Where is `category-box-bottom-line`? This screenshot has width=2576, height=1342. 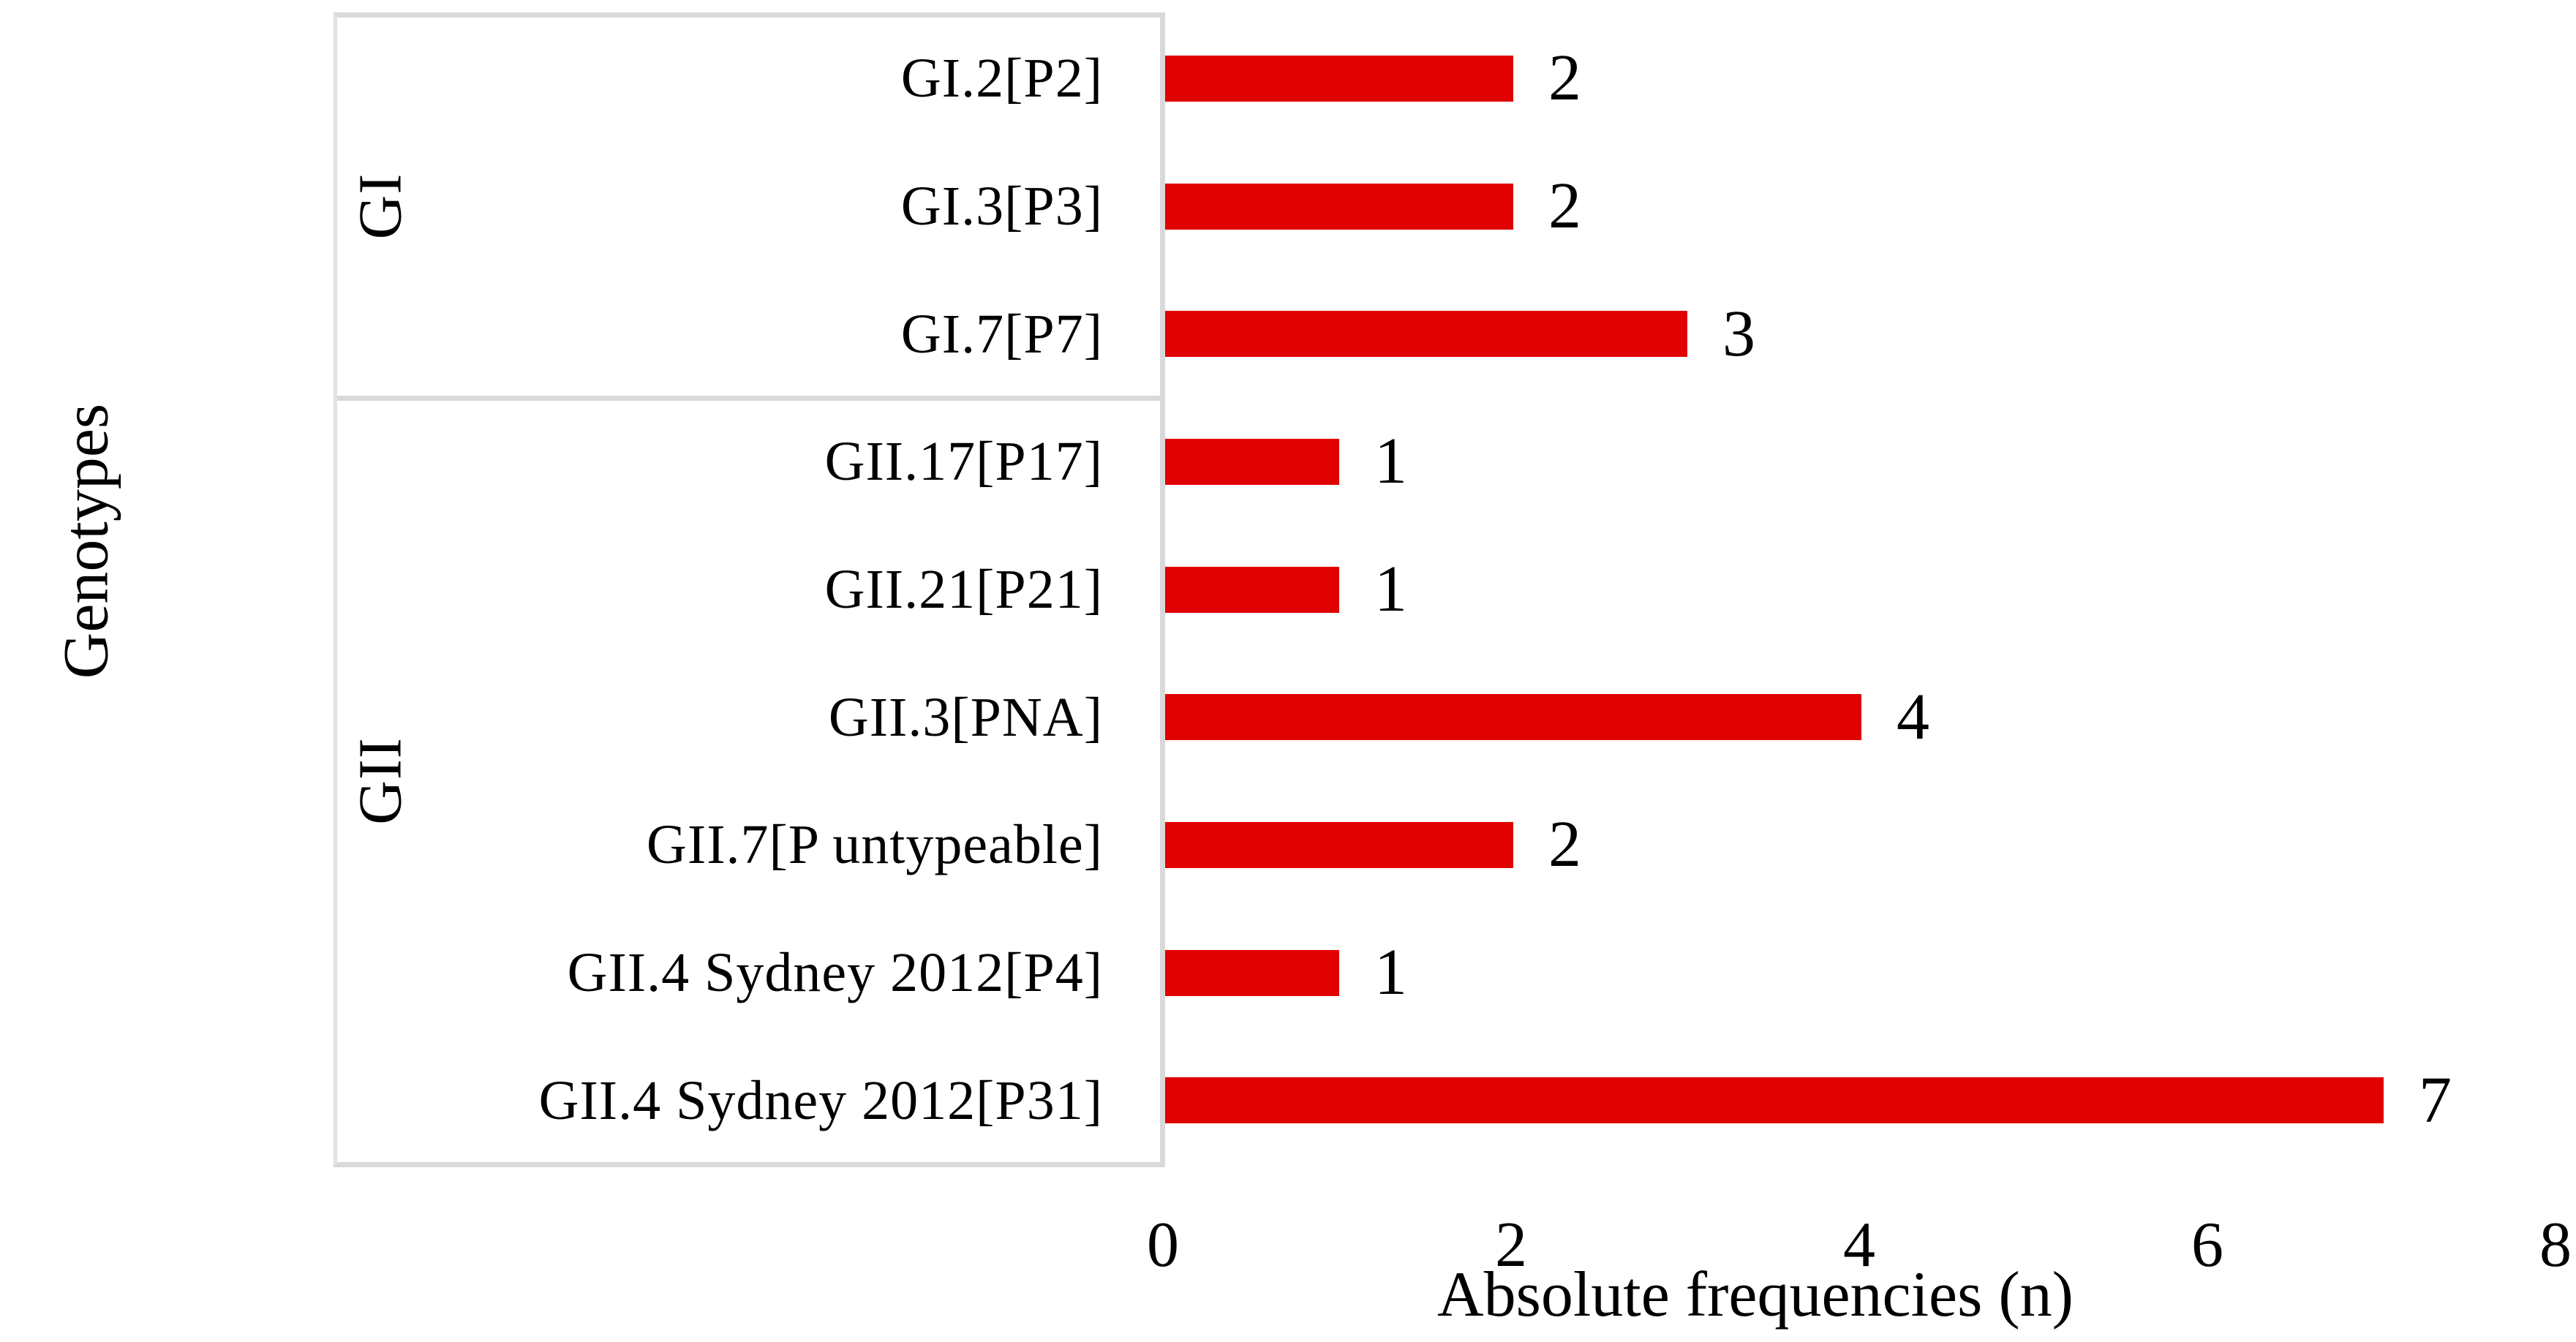
category-box-bottom-line is located at coordinates (749, 1164).